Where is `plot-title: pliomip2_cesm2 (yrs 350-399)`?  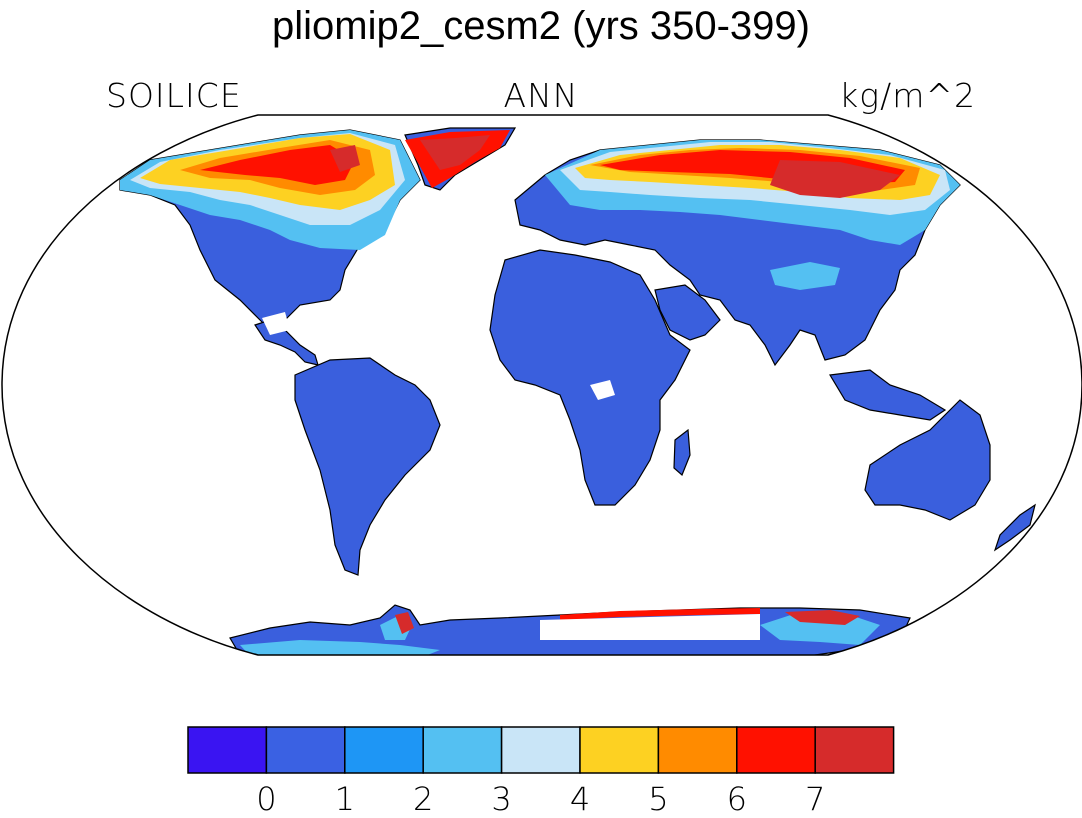 plot-title: pliomip2_cesm2 (yrs 350-399) is located at coordinates (540, 26).